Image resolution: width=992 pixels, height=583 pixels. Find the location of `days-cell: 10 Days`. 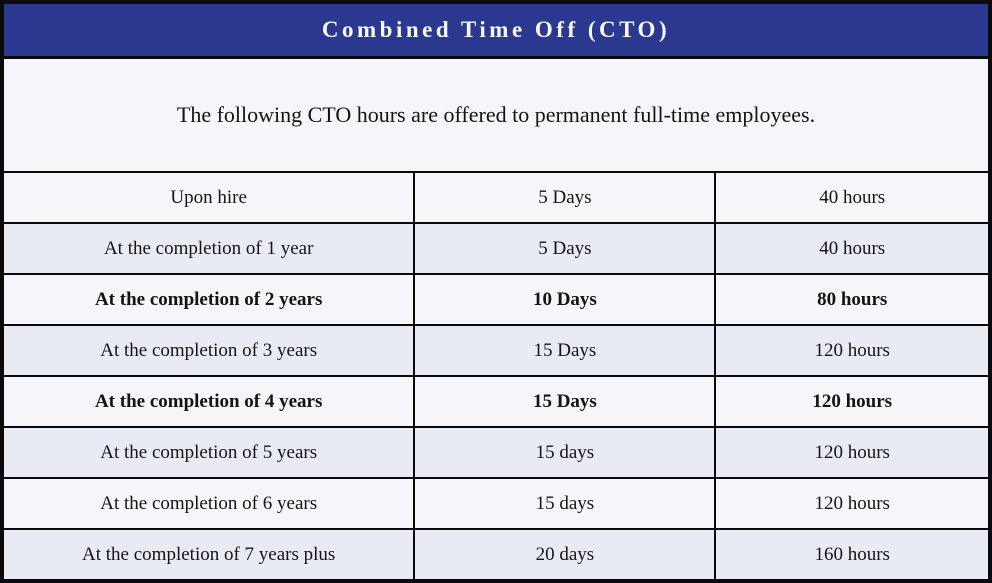

days-cell: 10 Days is located at coordinates (563, 299).